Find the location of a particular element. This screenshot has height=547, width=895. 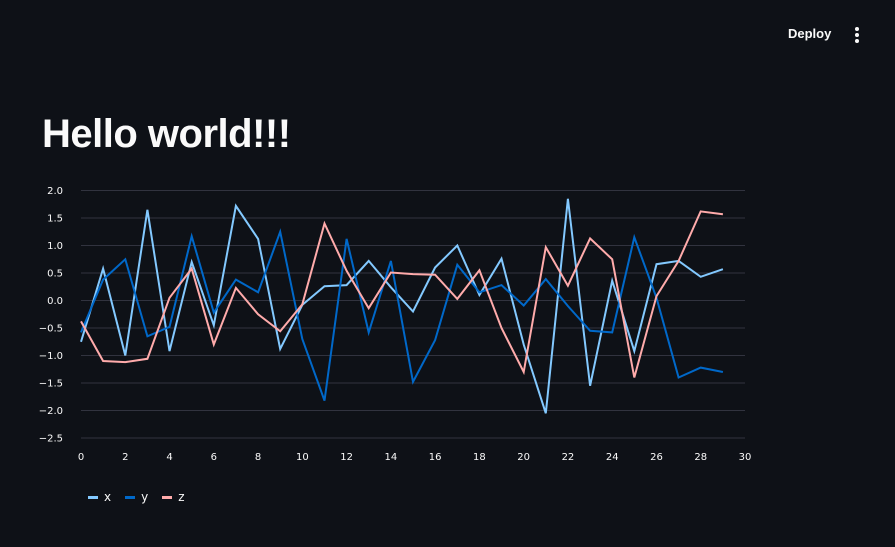

legend-item-z: z is located at coordinates (173, 497).